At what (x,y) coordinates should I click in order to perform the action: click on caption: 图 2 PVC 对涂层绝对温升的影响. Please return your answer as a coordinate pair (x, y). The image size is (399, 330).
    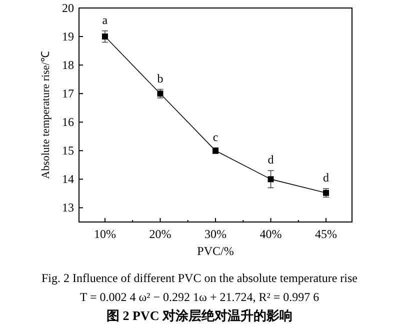
    Looking at the image, I should click on (199, 315).